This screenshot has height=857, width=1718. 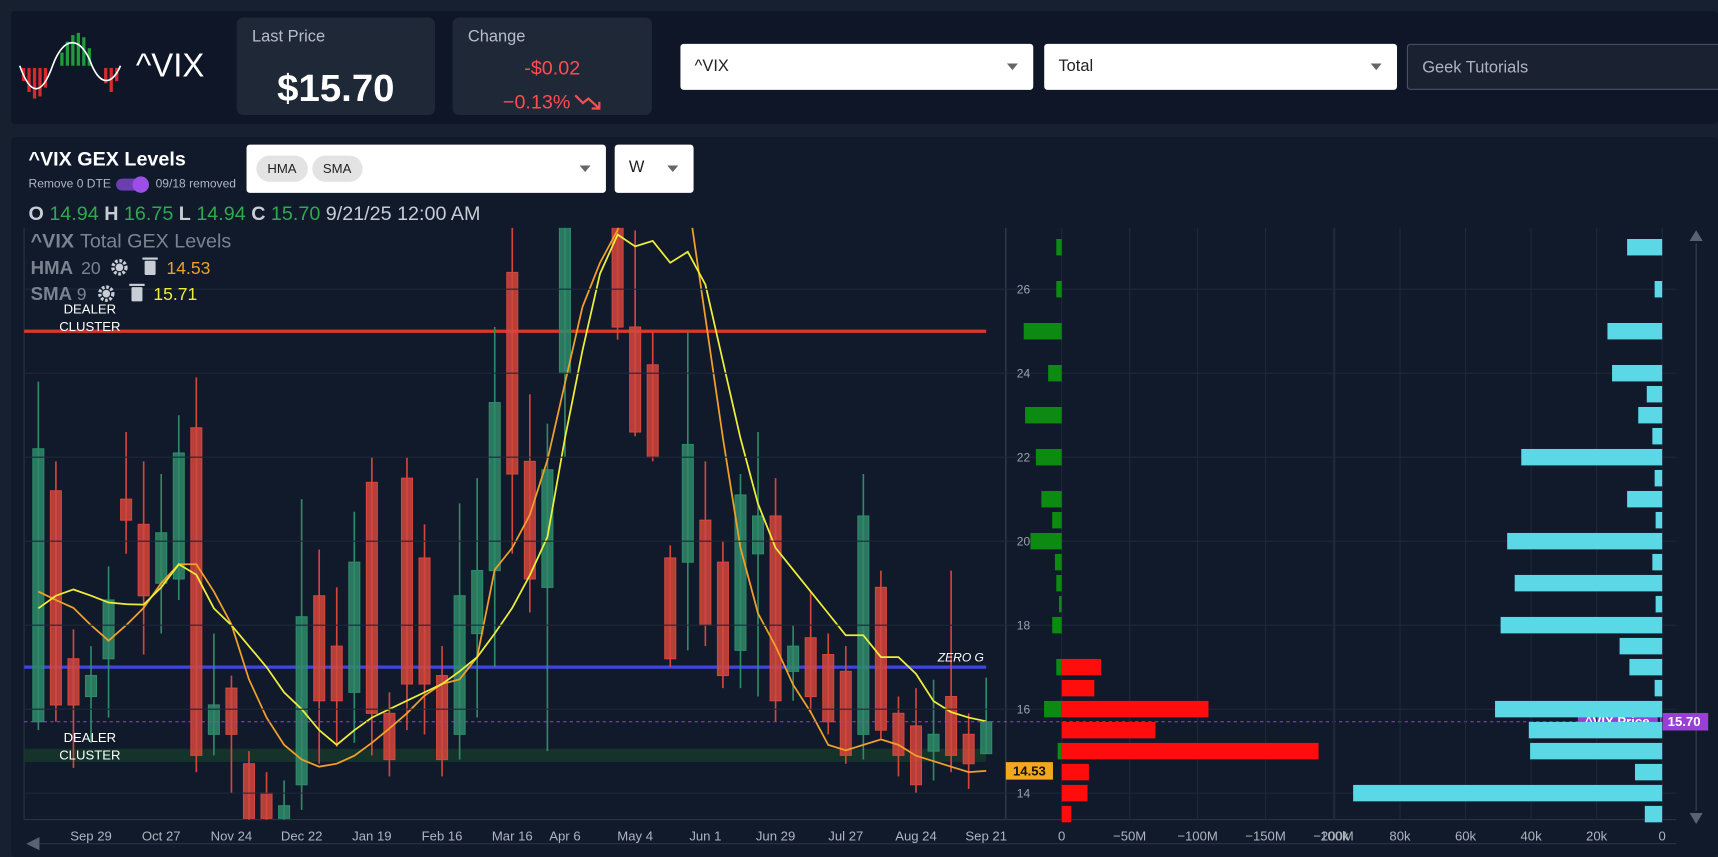 What do you see at coordinates (496, 37) in the screenshot?
I see `label: Change` at bounding box center [496, 37].